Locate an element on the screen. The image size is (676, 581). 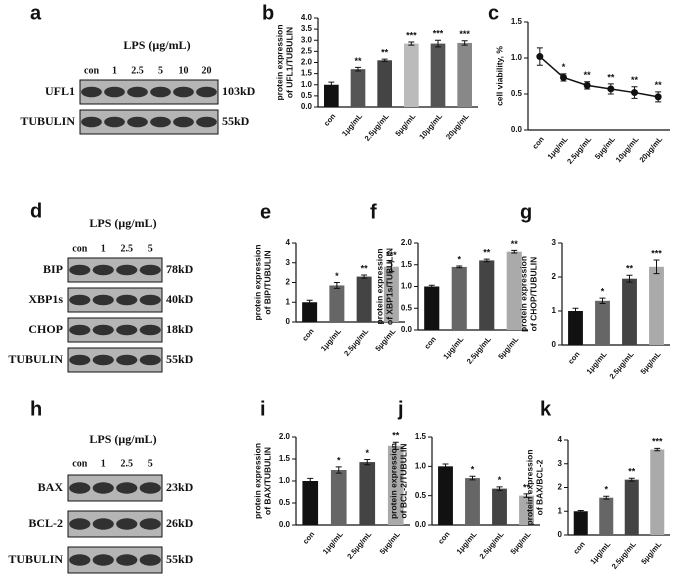
panel-label: h is located at coordinates (36, 409).